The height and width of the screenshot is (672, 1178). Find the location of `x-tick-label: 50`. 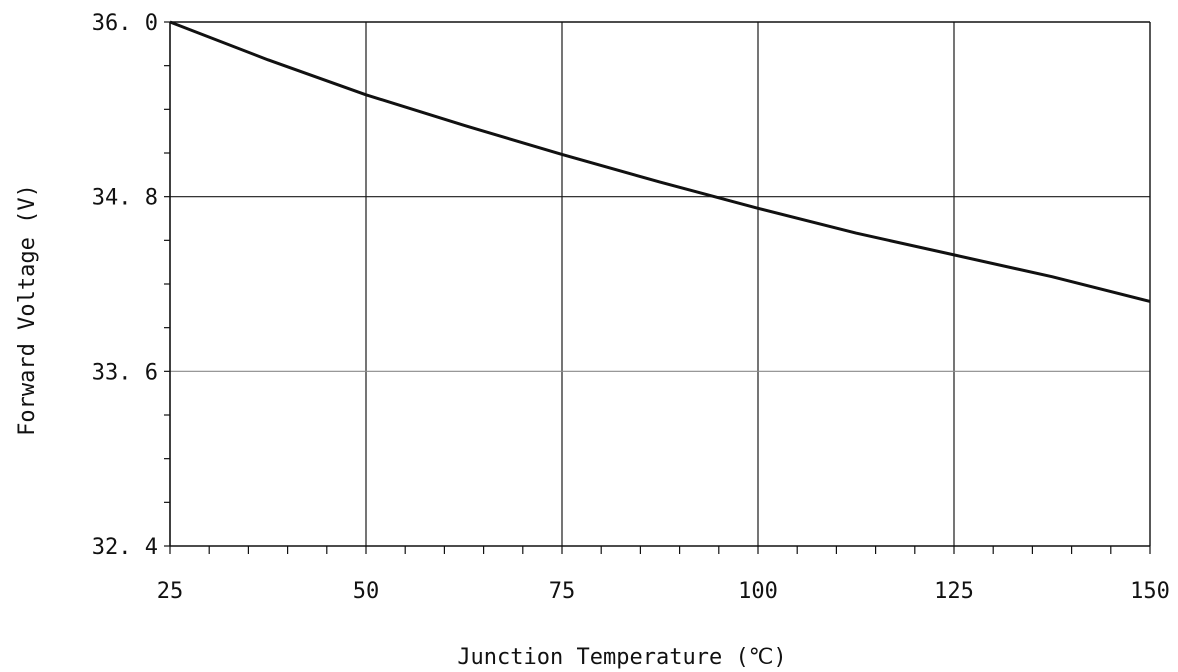

x-tick-label: 50 is located at coordinates (366, 591).